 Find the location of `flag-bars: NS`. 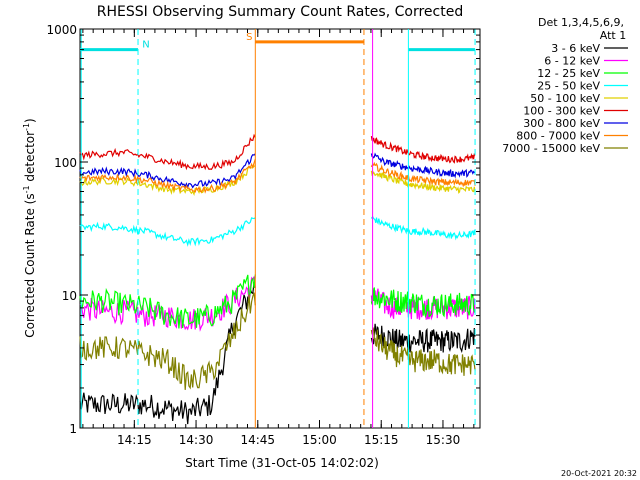

flag-bars: NS is located at coordinates (278, 42).